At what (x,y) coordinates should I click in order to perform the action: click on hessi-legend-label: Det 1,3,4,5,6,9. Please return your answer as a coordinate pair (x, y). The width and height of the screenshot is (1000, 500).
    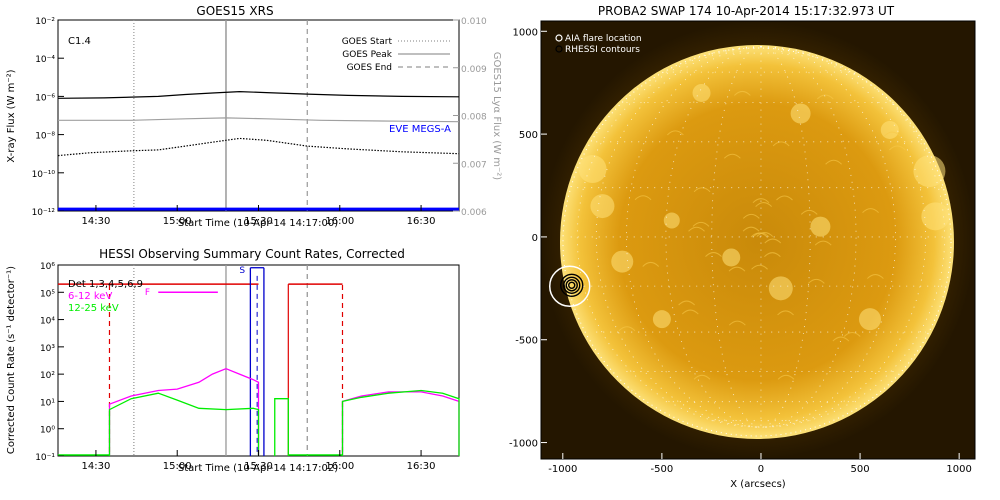
    Looking at the image, I should click on (105, 284).